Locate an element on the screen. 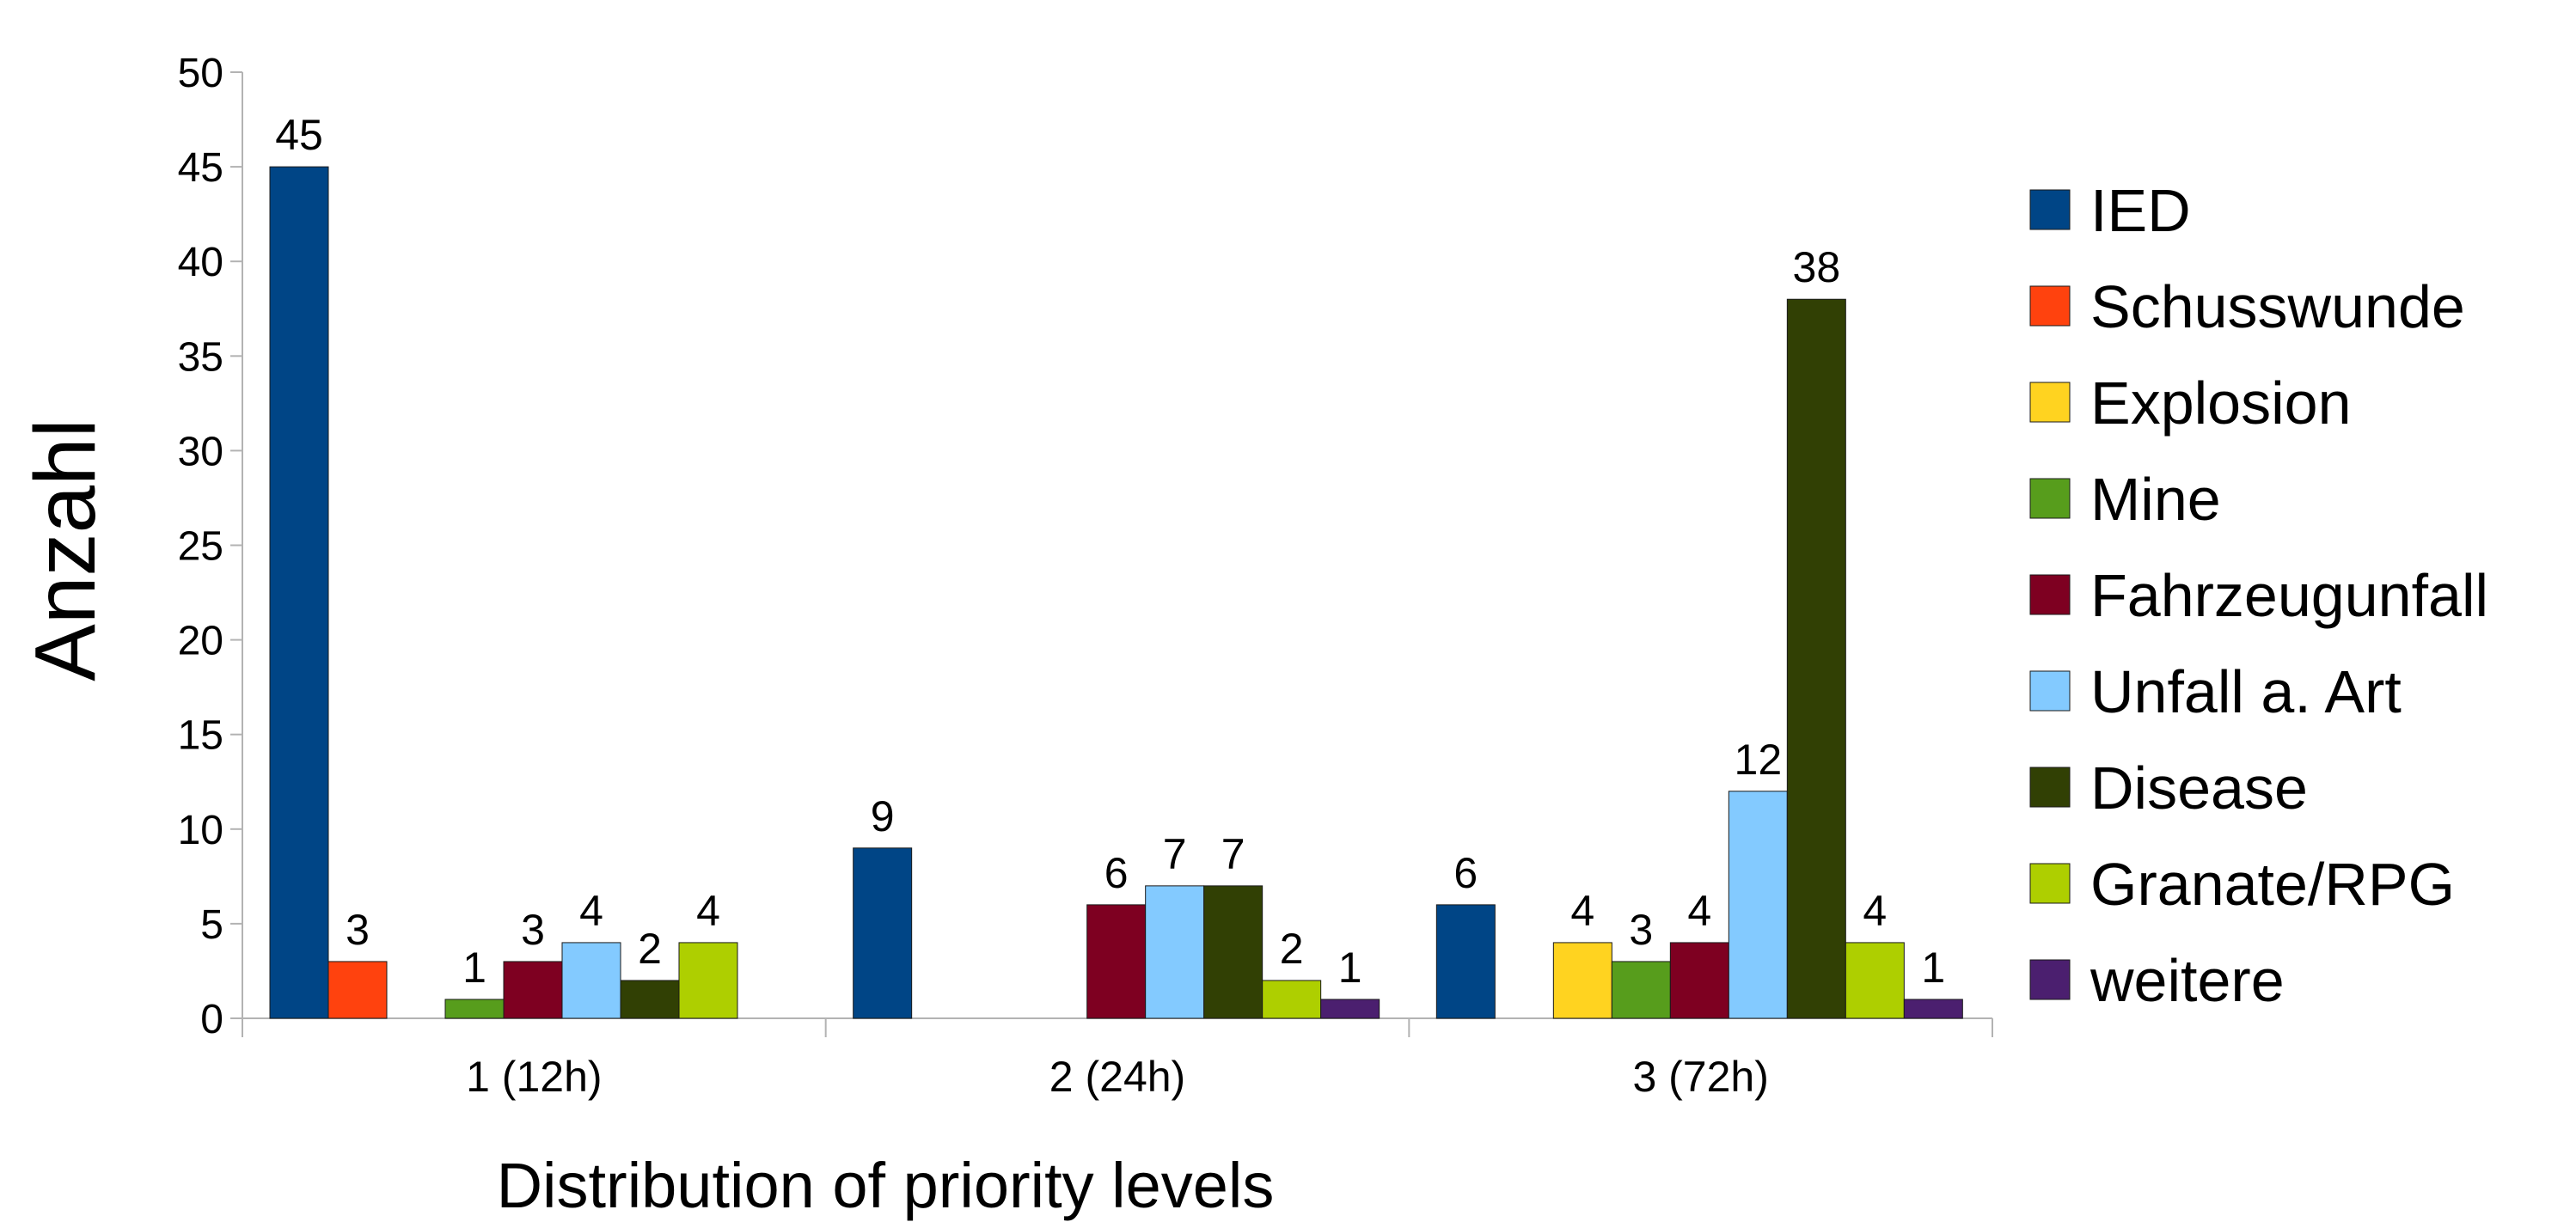  x-category-label: 2 (24h) is located at coordinates (1117, 1077).